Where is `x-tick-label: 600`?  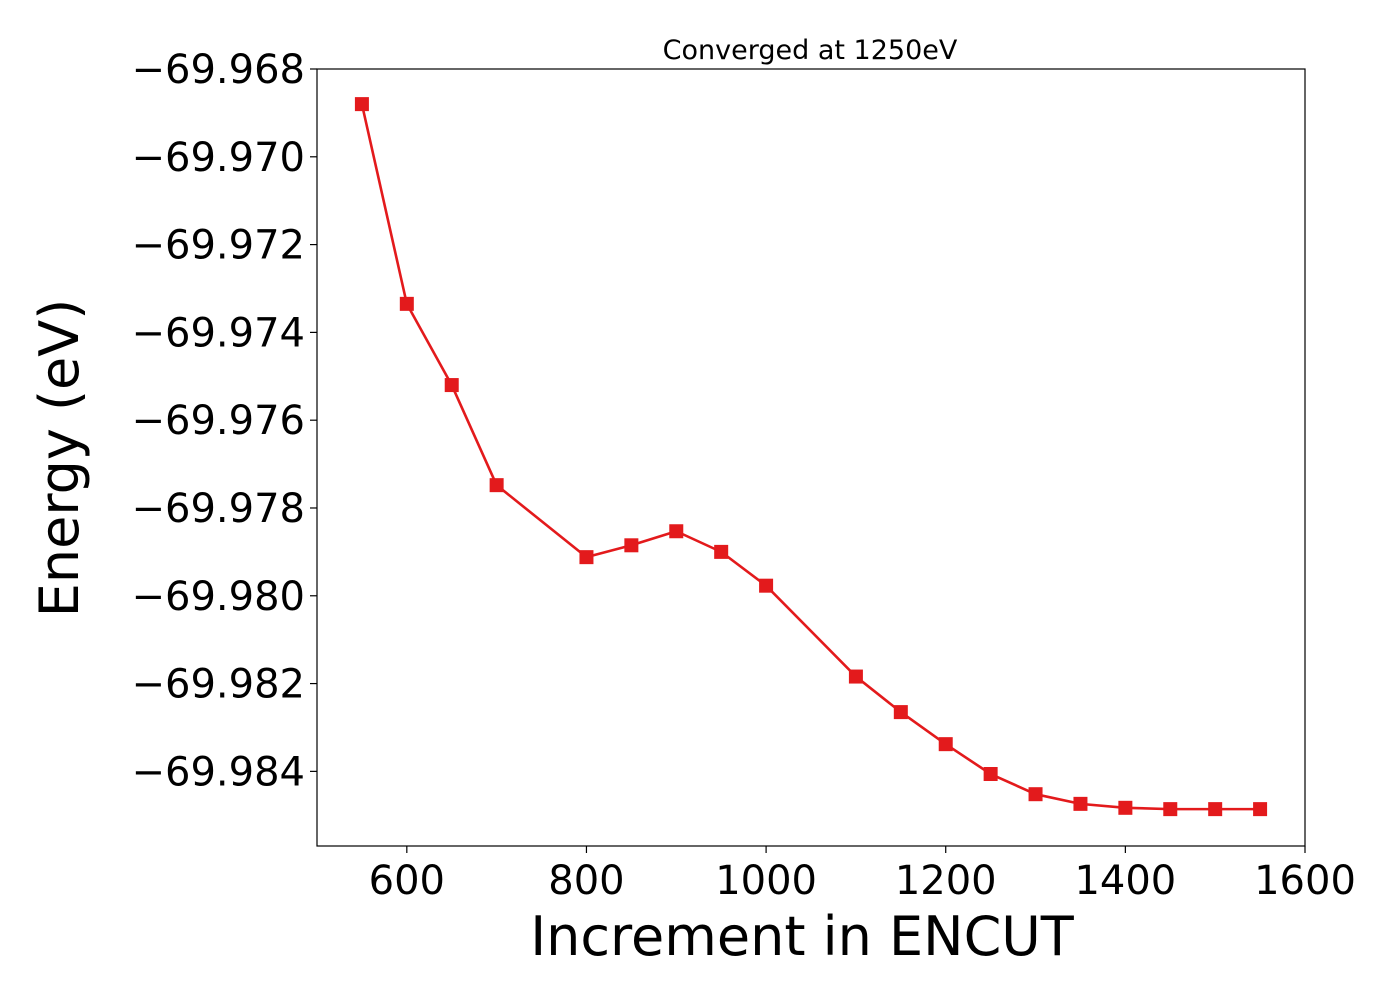
x-tick-label: 600 is located at coordinates (407, 881).